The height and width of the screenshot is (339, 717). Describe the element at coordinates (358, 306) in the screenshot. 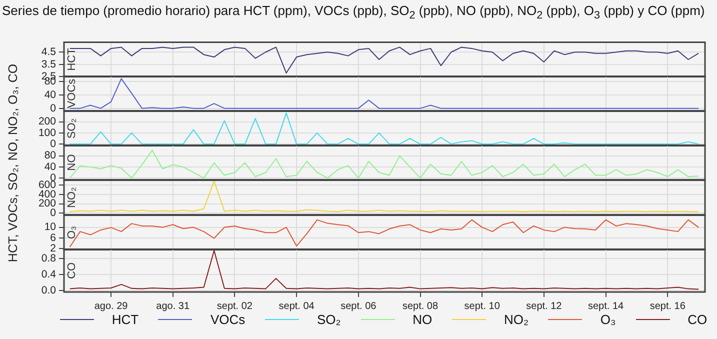

I see `x-tick-label: sept. 06` at that location.